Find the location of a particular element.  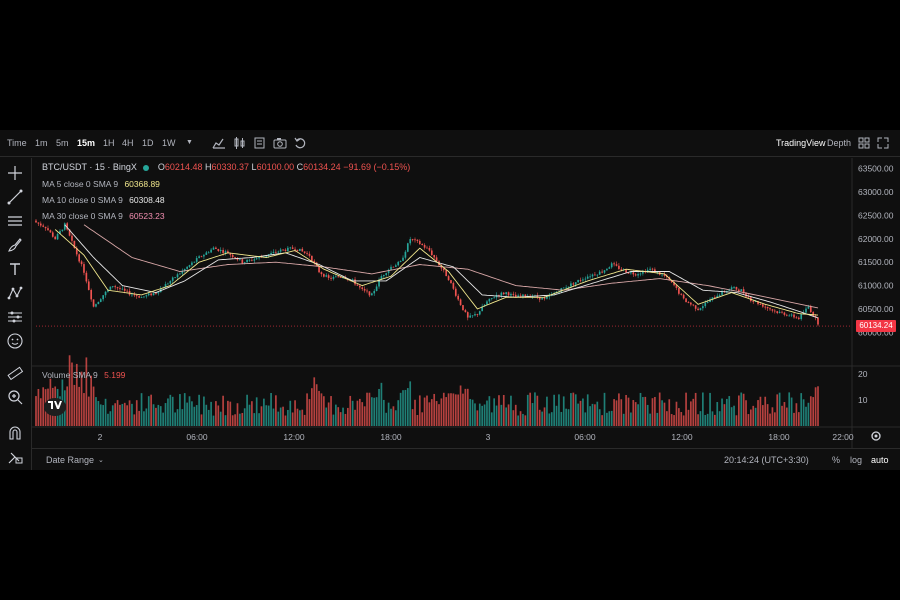

brush-icon is located at coordinates (15, 245).